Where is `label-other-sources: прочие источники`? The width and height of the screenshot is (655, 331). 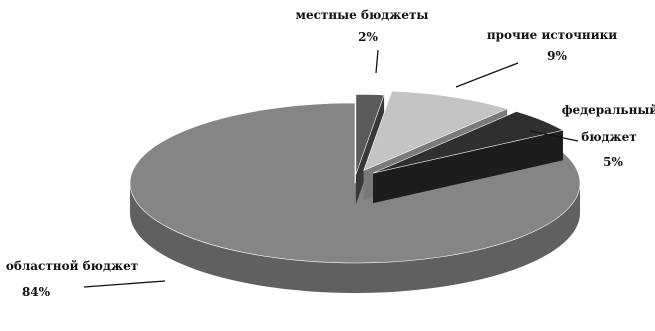
label-other-sources: прочие источники is located at coordinates (552, 35).